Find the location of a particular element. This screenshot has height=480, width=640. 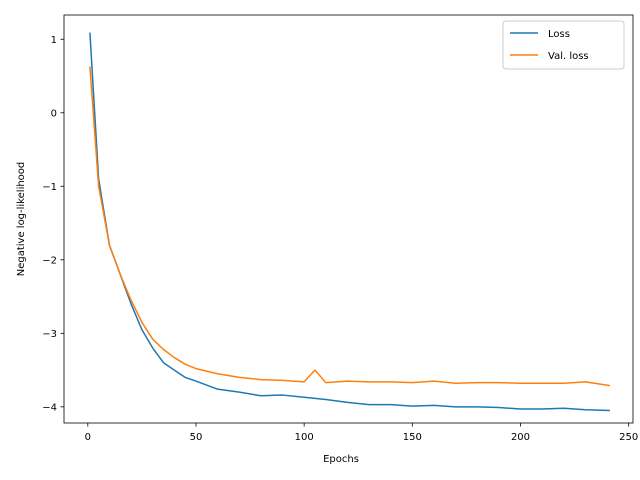

x-axis-label: Epochs is located at coordinates (341, 459).